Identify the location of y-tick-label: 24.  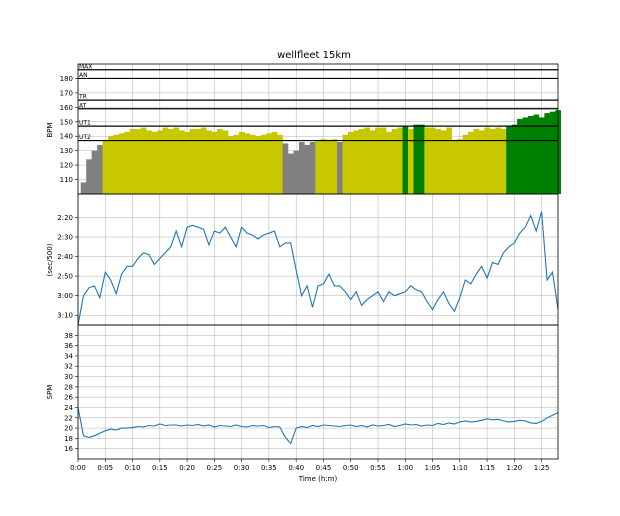
(68, 408).